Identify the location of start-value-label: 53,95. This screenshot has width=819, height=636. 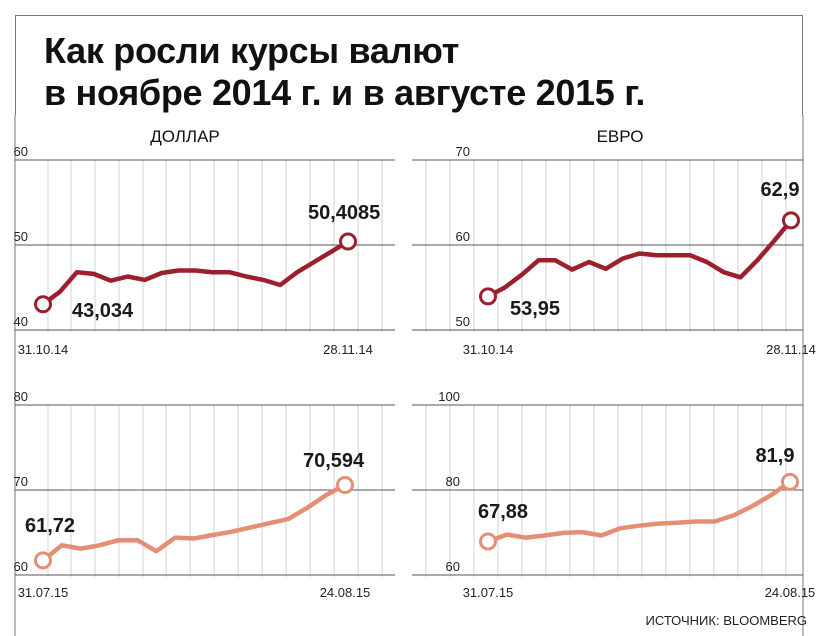
(535, 309).